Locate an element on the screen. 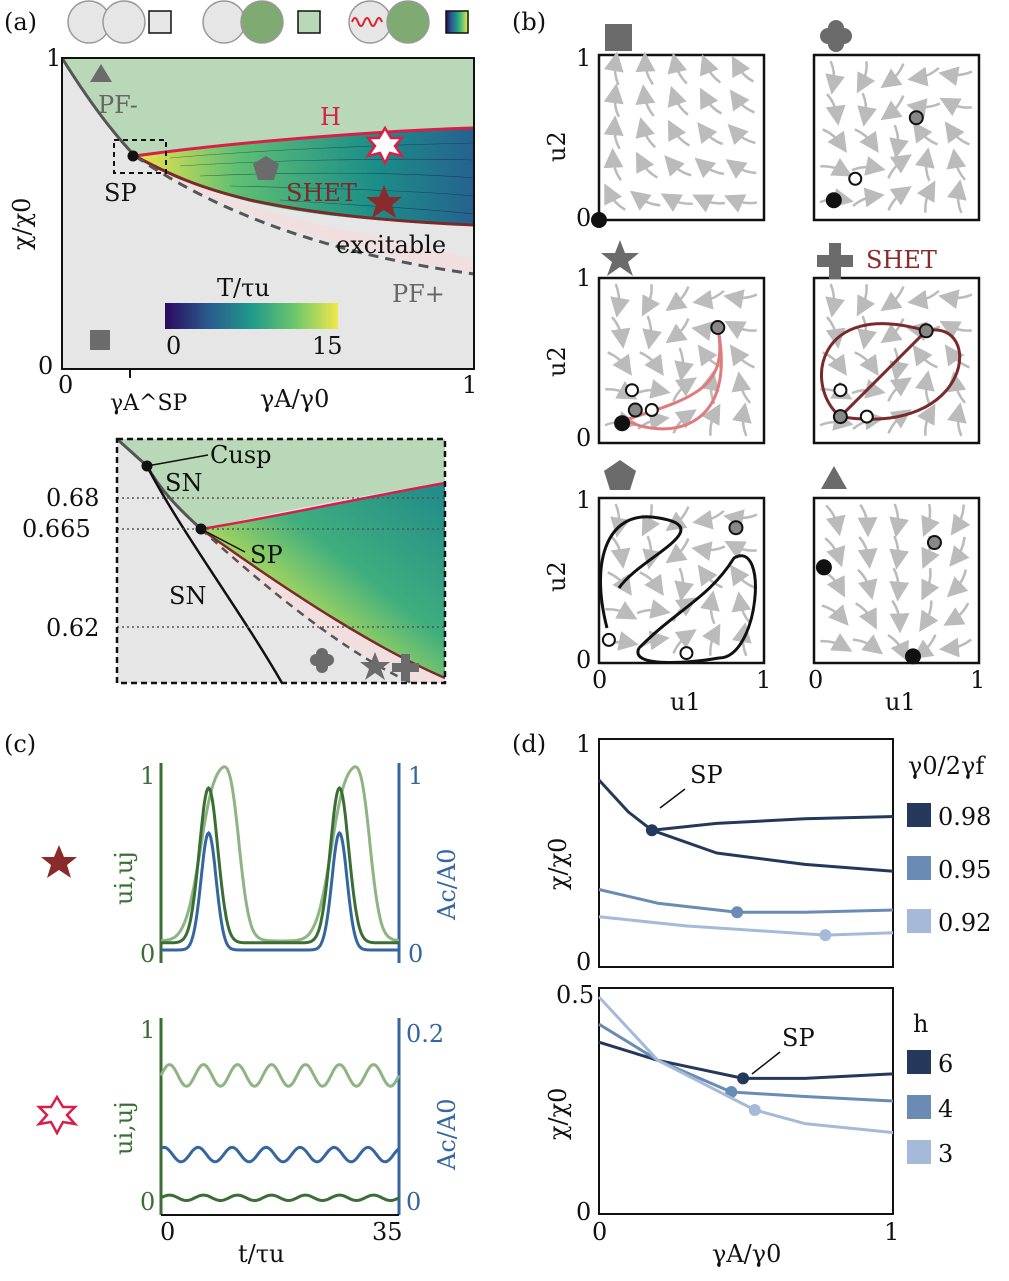 This screenshot has height=1281, width=1009. panel-d-label: (d) is located at coordinates (529, 744).